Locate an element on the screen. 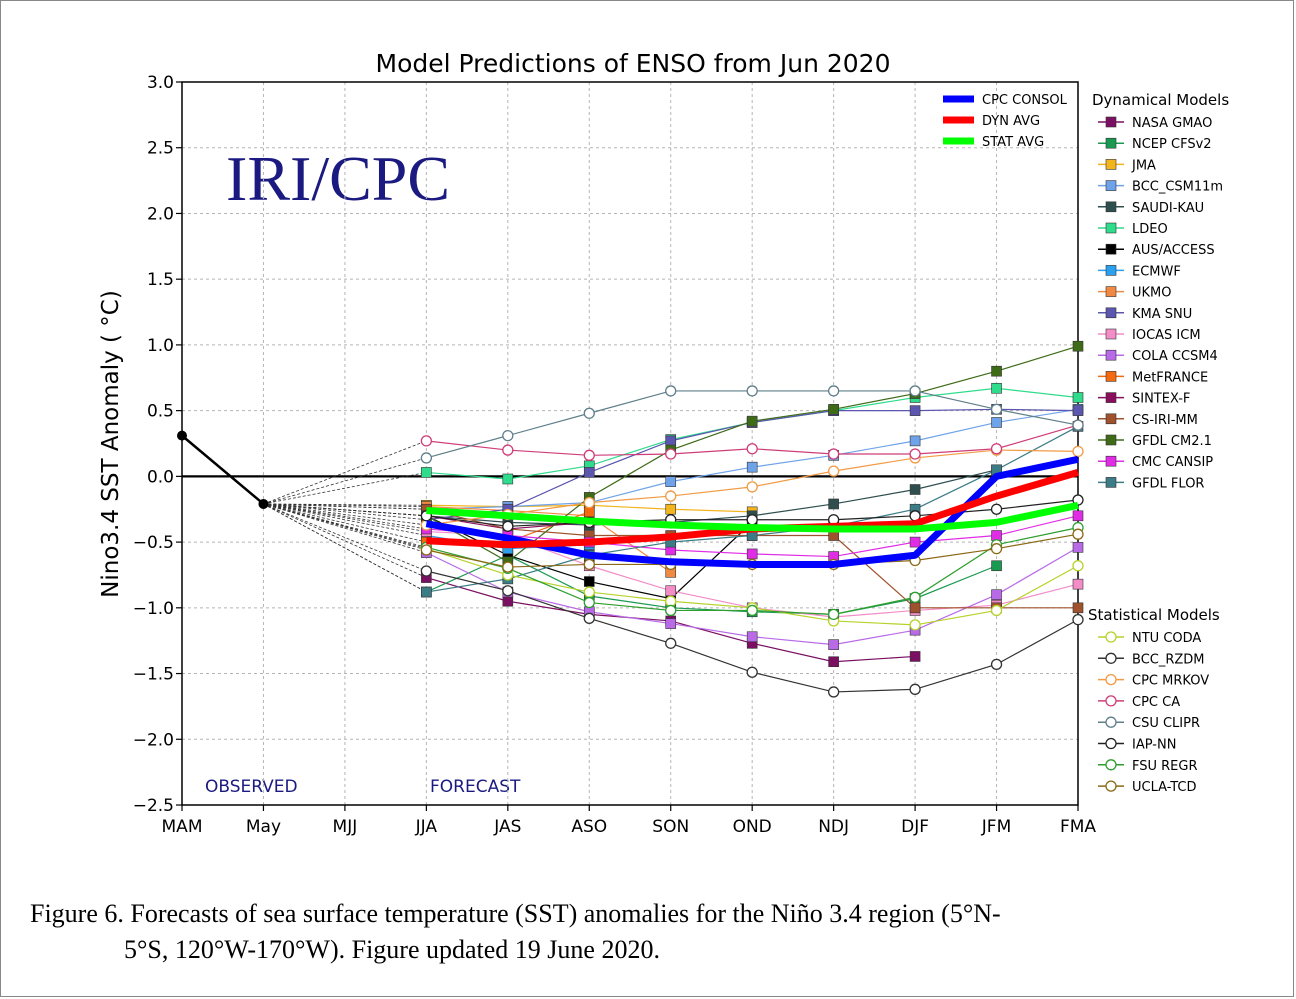 The image size is (1296, 999). connector-csu-clipr is located at coordinates (345, 481).